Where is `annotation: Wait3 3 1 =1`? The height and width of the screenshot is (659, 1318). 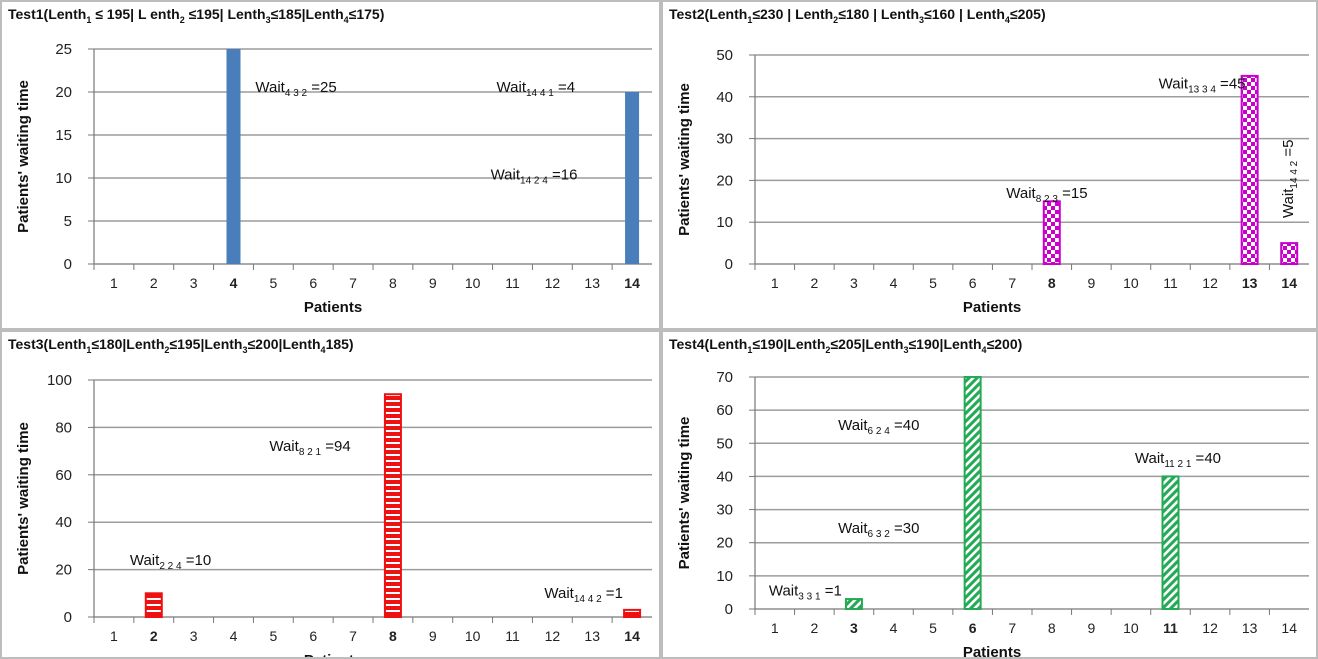
annotation: Wait3 3 1 =1 is located at coordinates (805, 593).